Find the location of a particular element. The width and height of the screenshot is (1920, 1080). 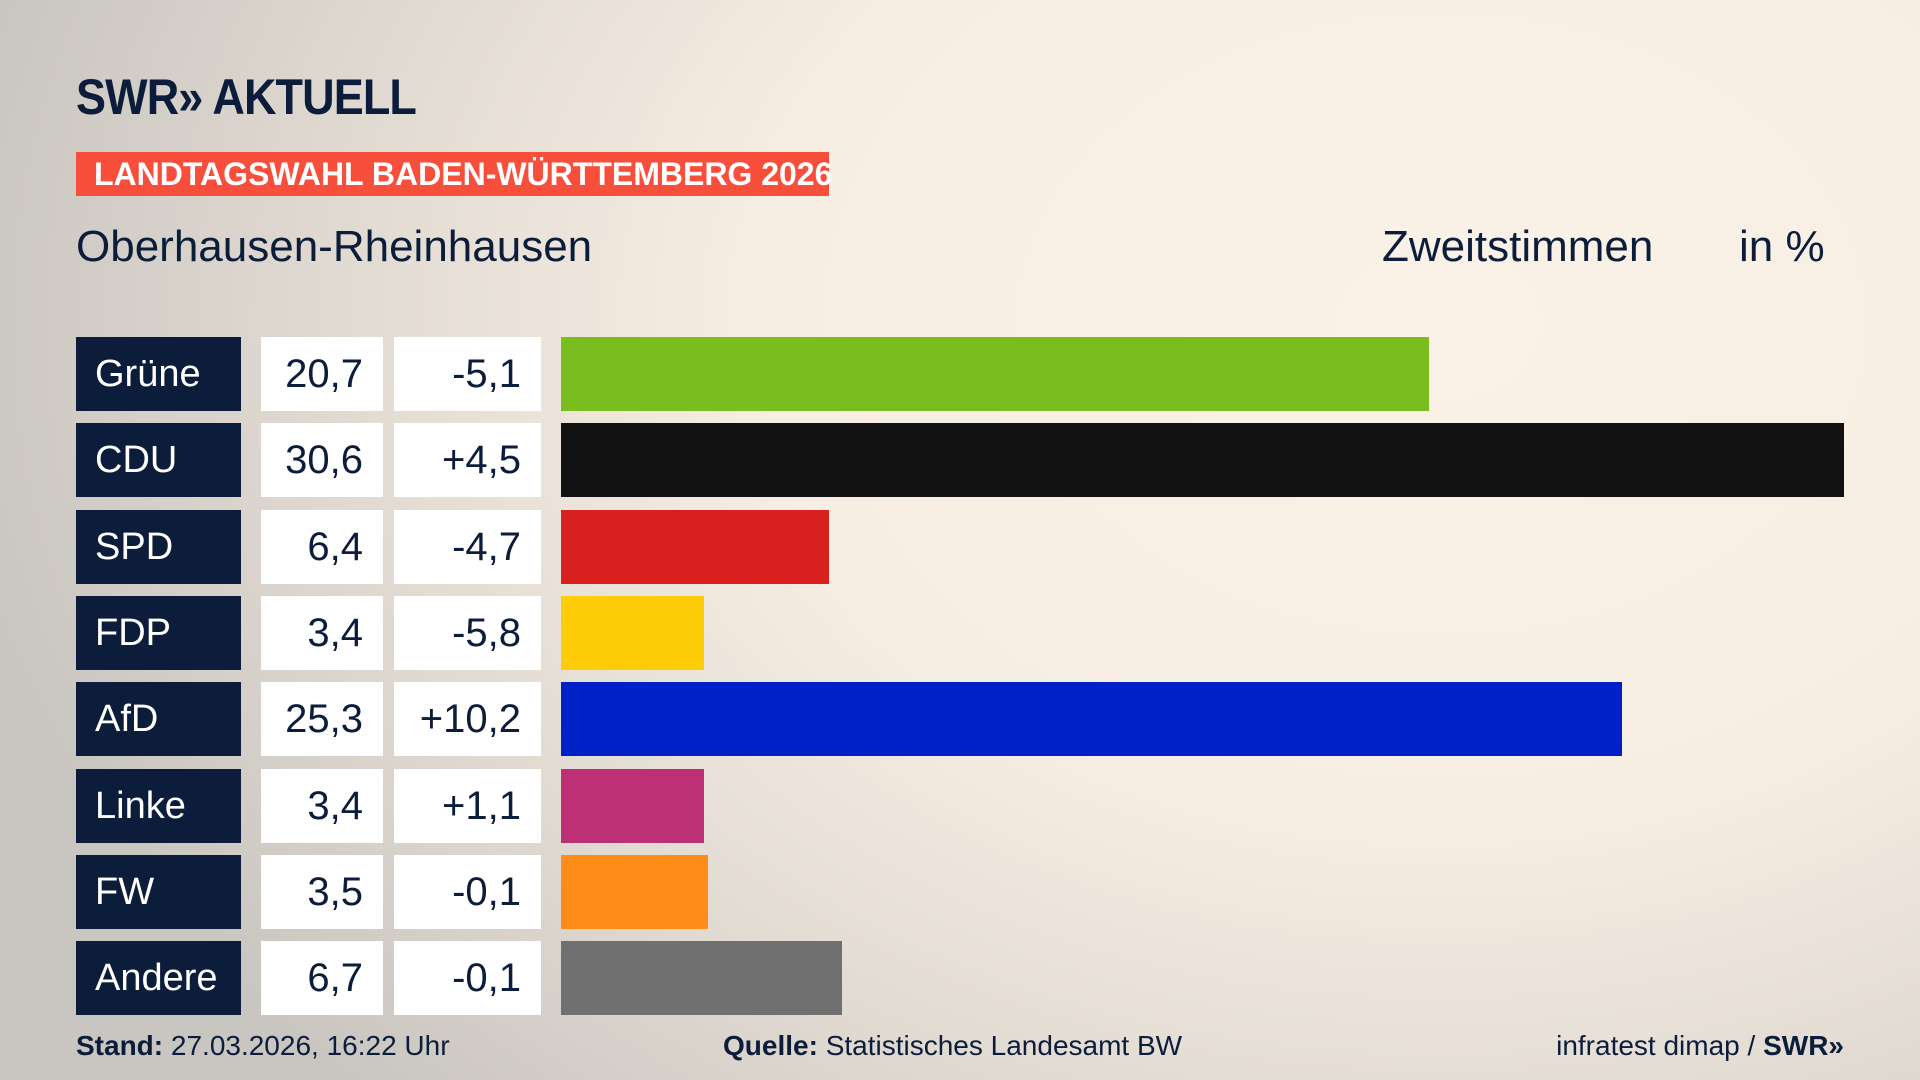

party-label: FW is located at coordinates (158, 891).